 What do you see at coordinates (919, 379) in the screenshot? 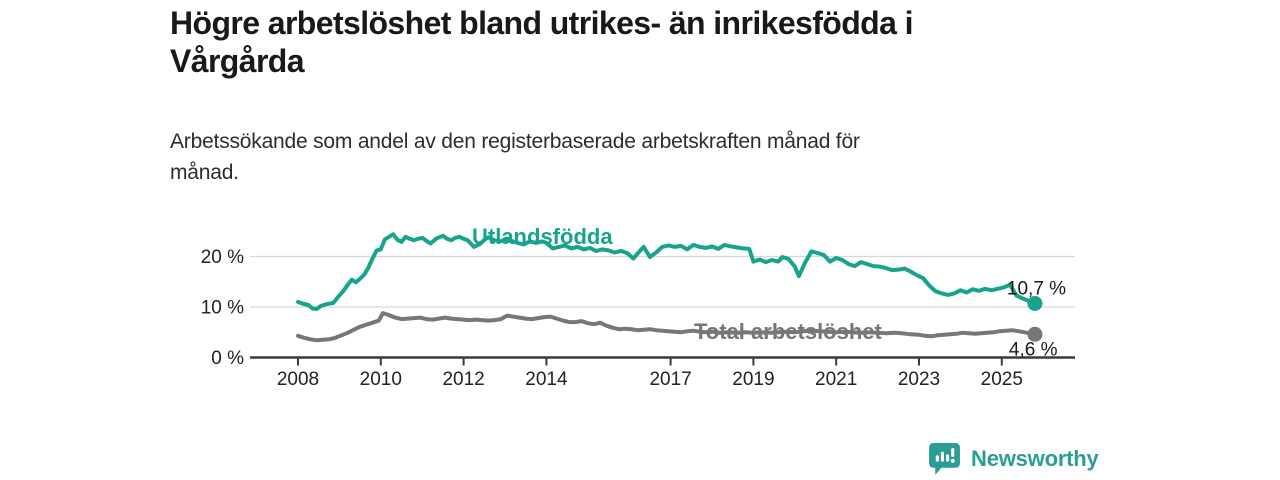
I see `x-tick-label: 2023` at bounding box center [919, 379].